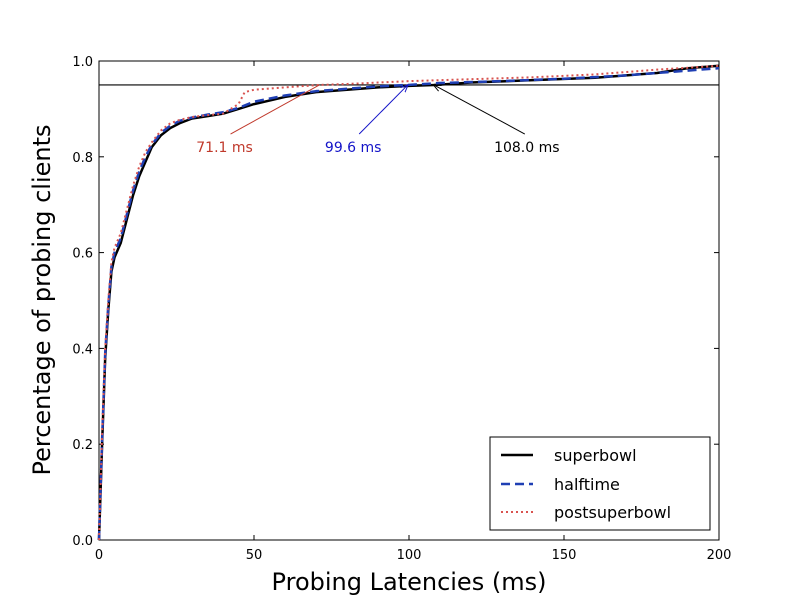  What do you see at coordinates (480, 110) in the screenshot?
I see `annotation-arrow-super` at bounding box center [480, 110].